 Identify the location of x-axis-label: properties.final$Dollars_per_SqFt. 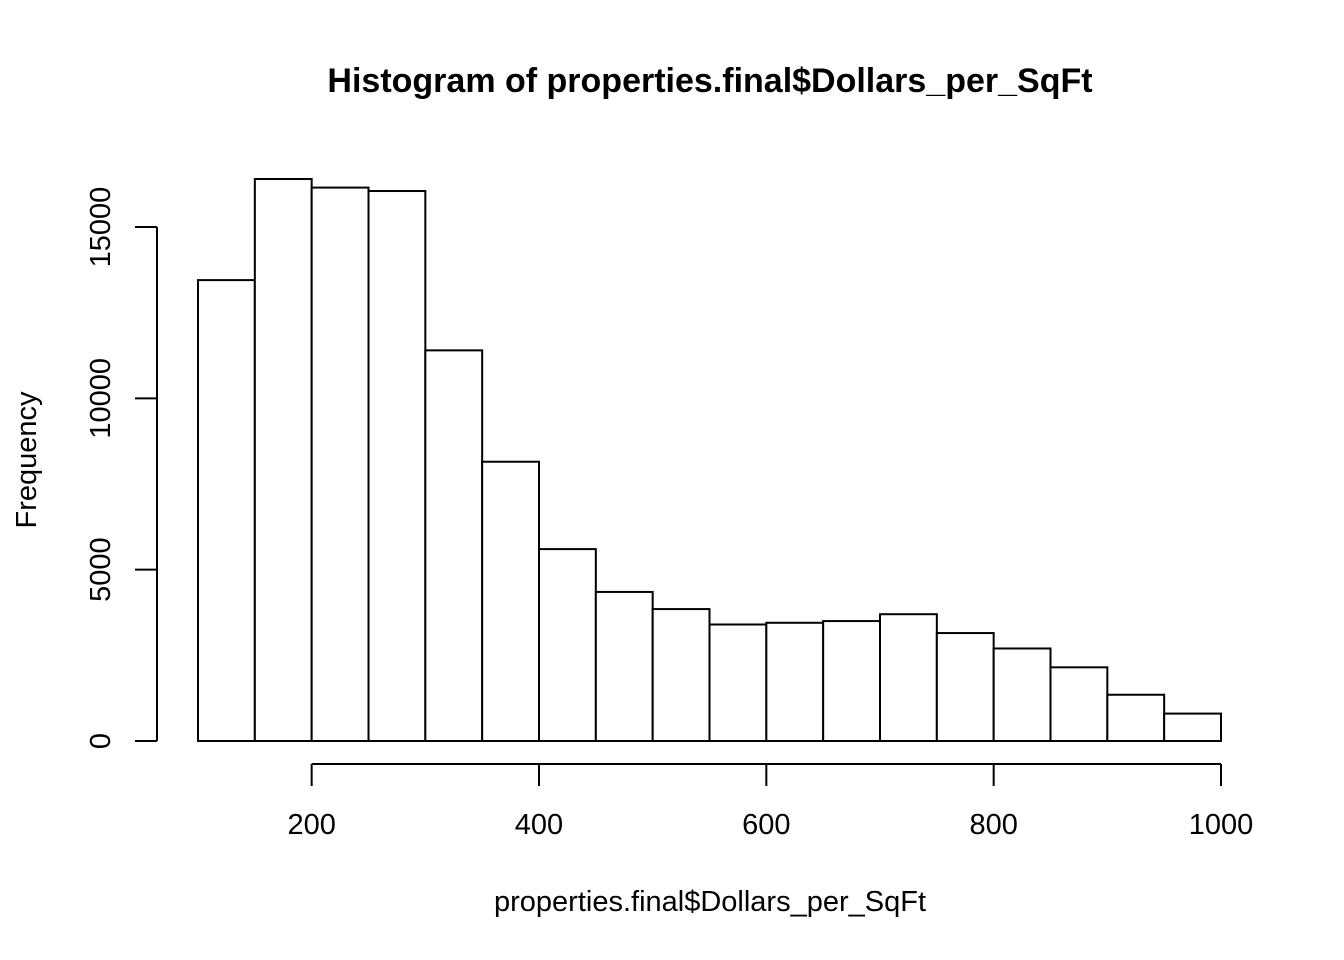
(710, 902).